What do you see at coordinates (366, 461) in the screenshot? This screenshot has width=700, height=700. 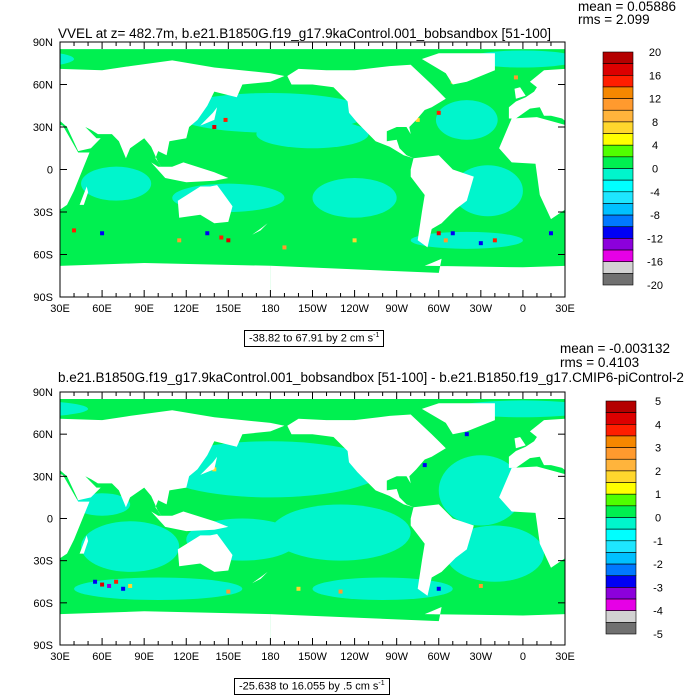 I see `land-namerica` at bounding box center [366, 461].